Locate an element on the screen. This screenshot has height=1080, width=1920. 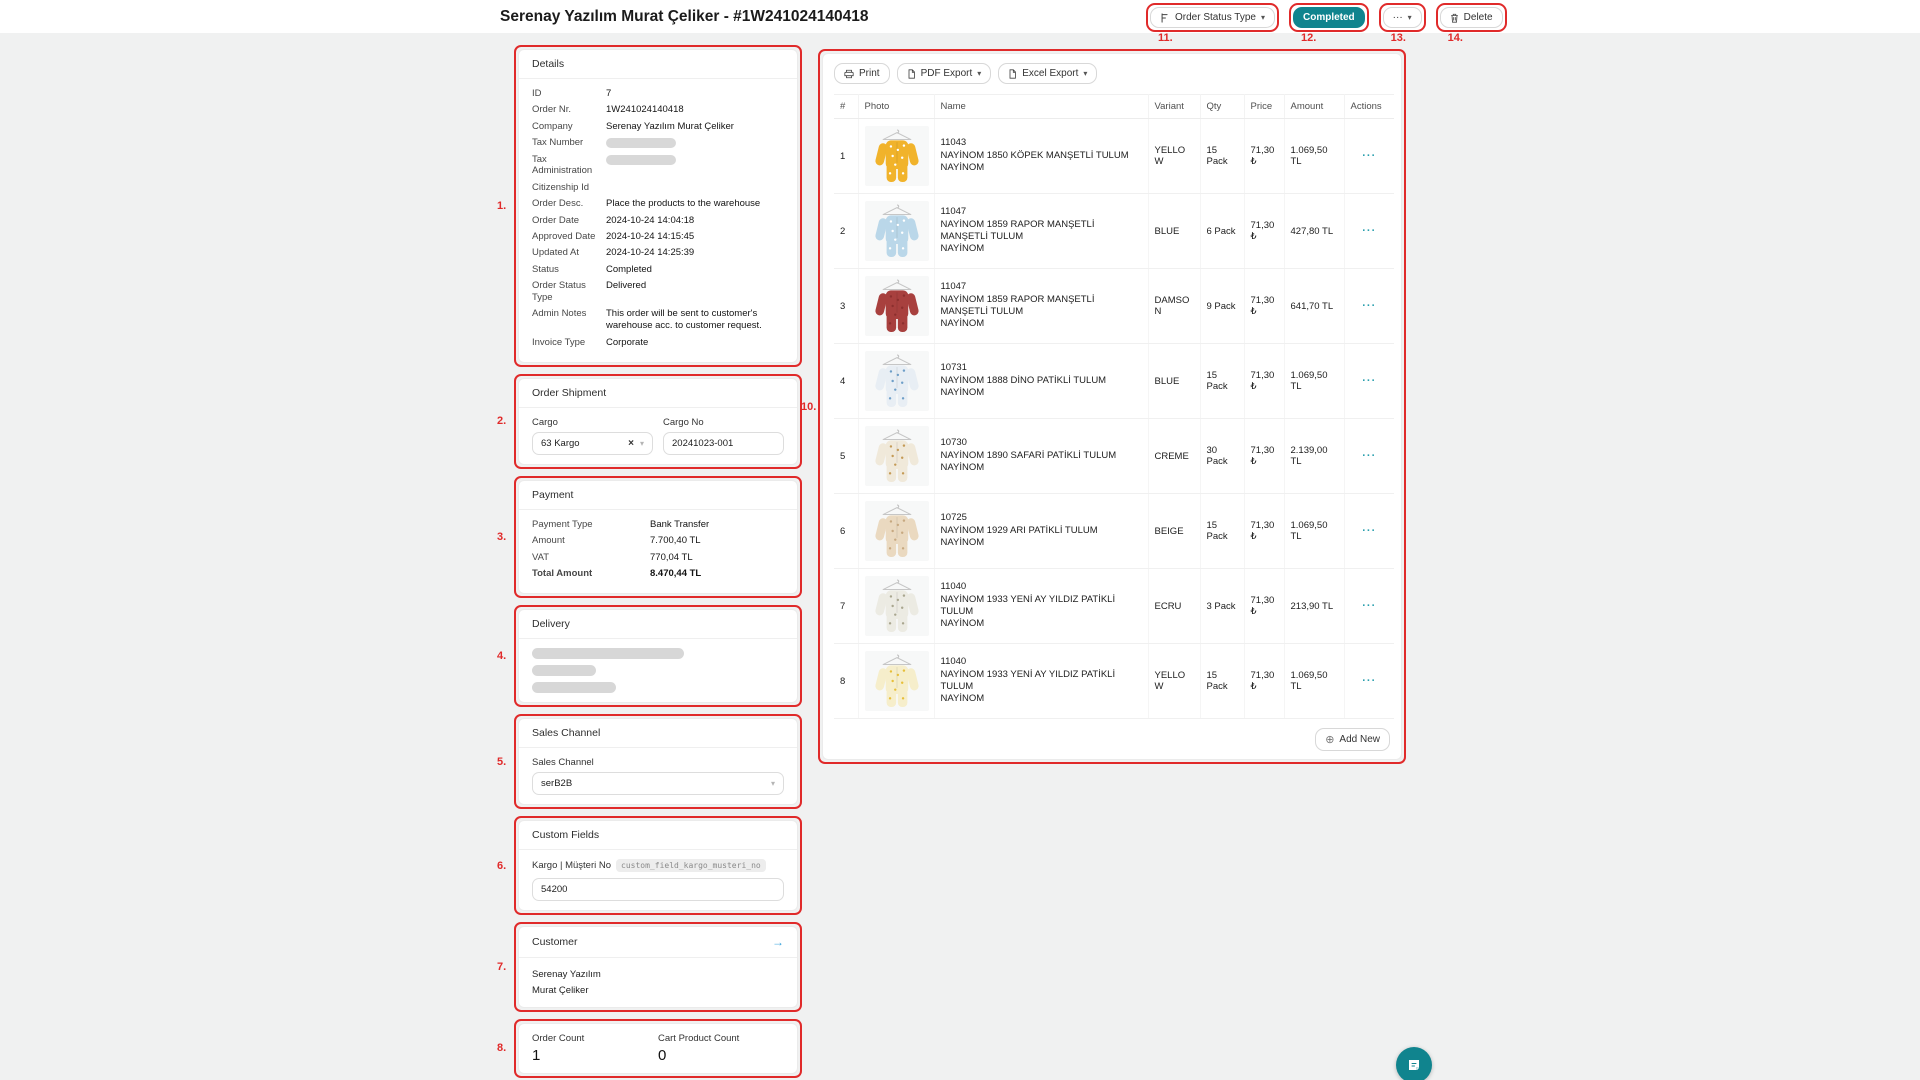
detail-value: 1W241024140418 is located at coordinates (695, 110).